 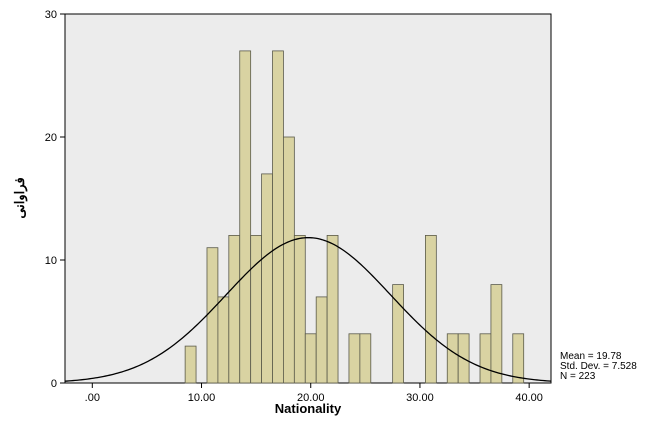 I want to click on y-axis-title: فراوانی, so click(x=20, y=197).